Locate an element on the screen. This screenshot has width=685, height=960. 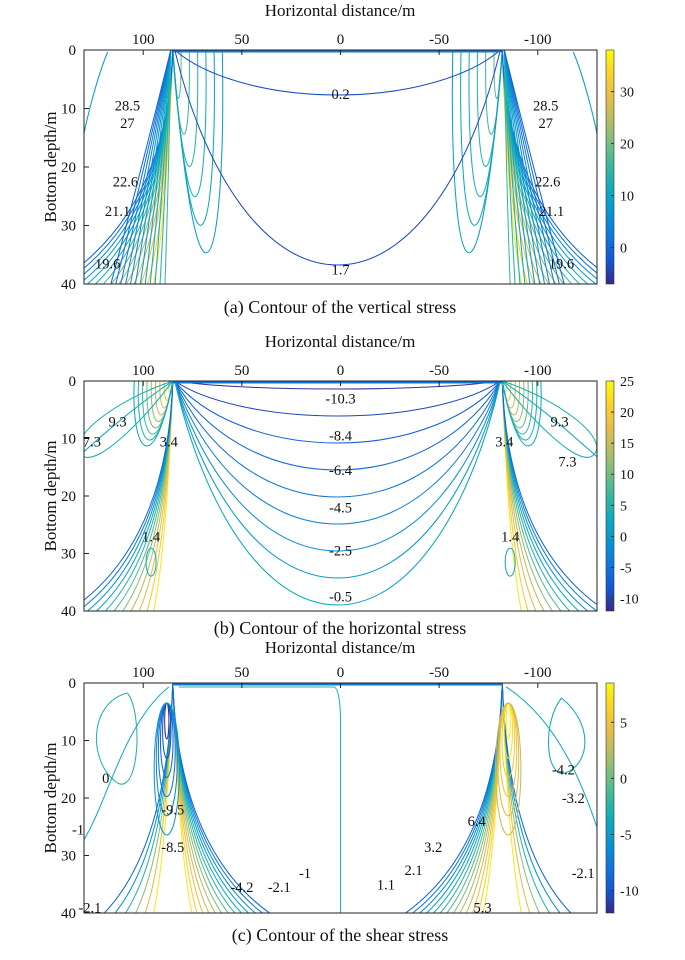
contour-label: -9.5 is located at coordinates (172, 811).